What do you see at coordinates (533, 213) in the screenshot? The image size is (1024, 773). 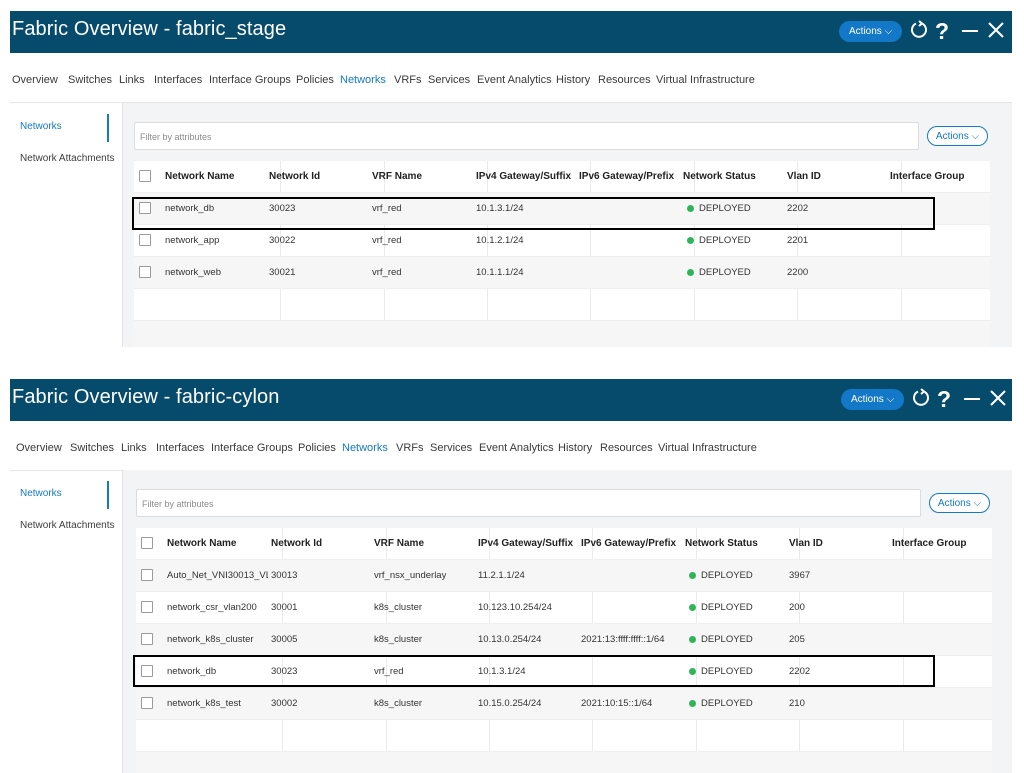 I see `highlight-box` at bounding box center [533, 213].